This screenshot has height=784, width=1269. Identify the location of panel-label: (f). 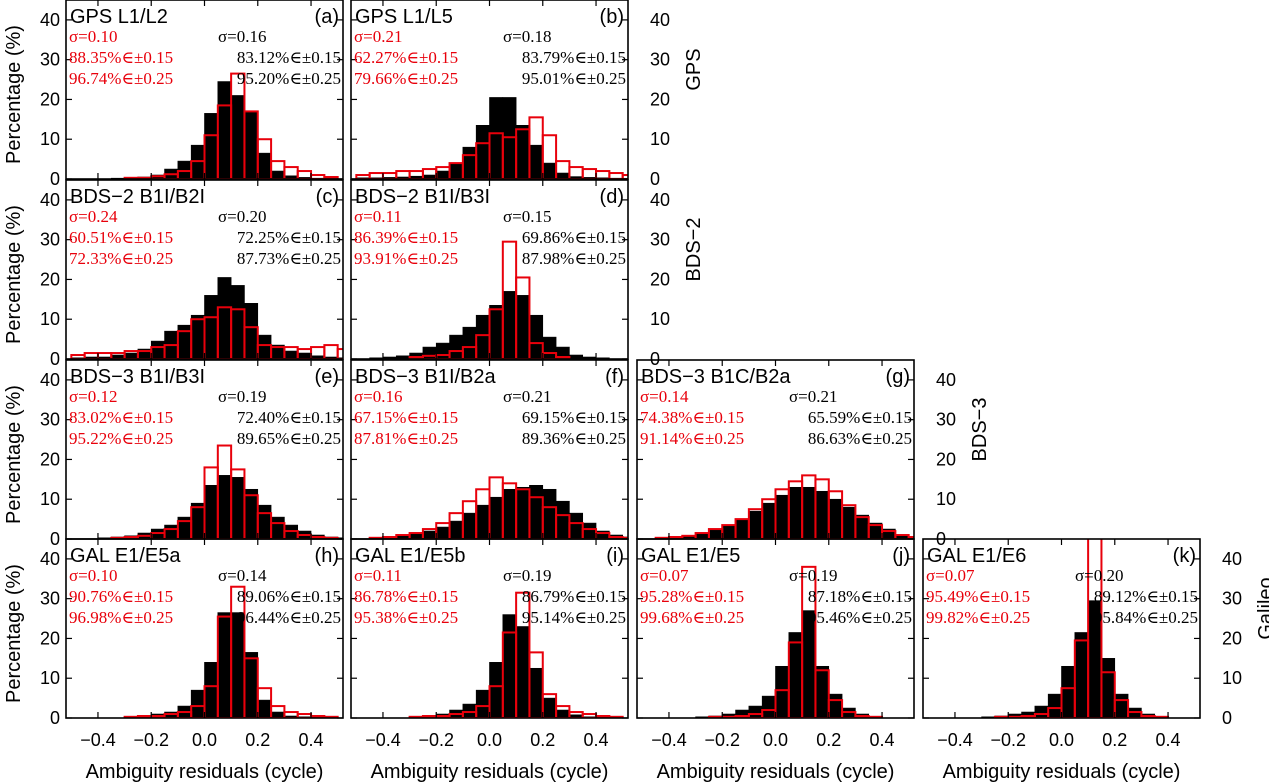
(614, 377).